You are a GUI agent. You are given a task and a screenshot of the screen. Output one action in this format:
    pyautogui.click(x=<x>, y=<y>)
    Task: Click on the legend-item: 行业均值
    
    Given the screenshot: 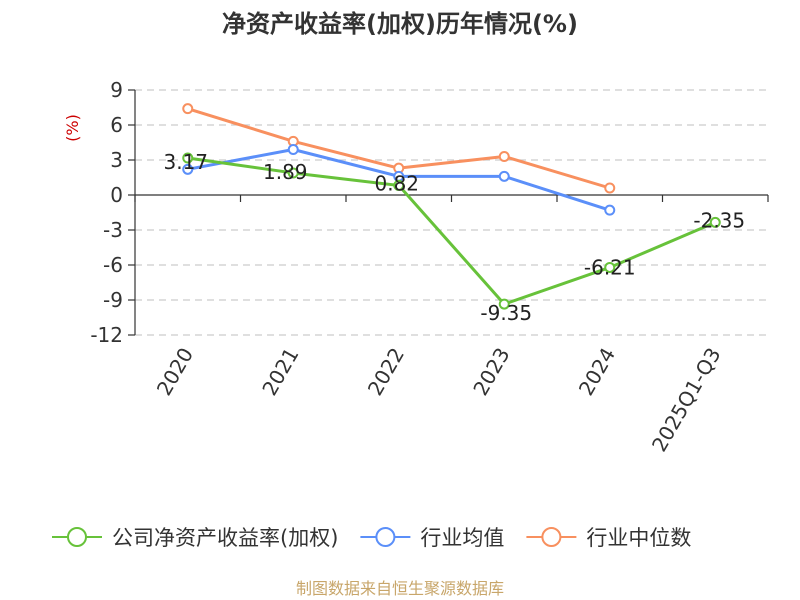 What is the action you would take?
    pyautogui.click(x=432, y=538)
    